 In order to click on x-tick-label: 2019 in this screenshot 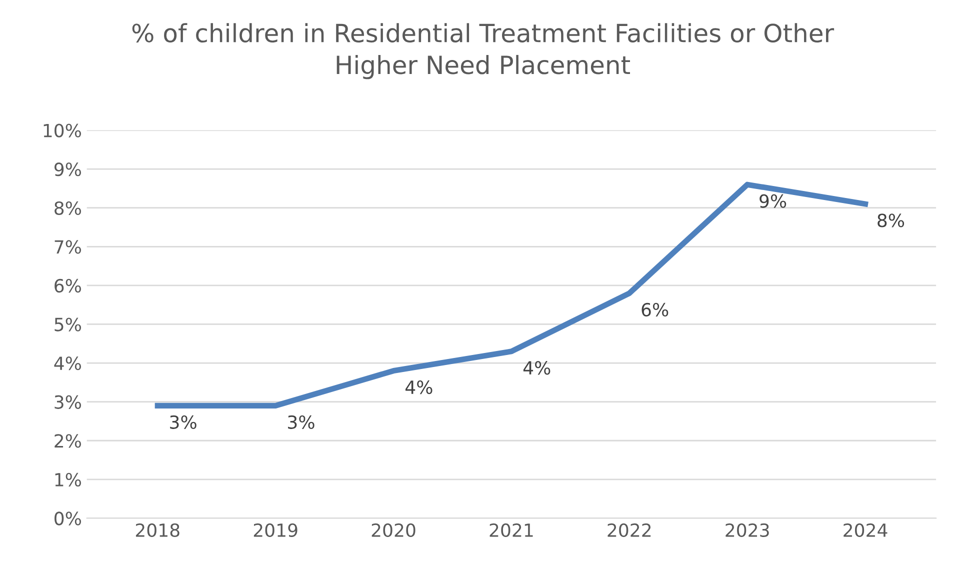, I will do `click(276, 530)`.